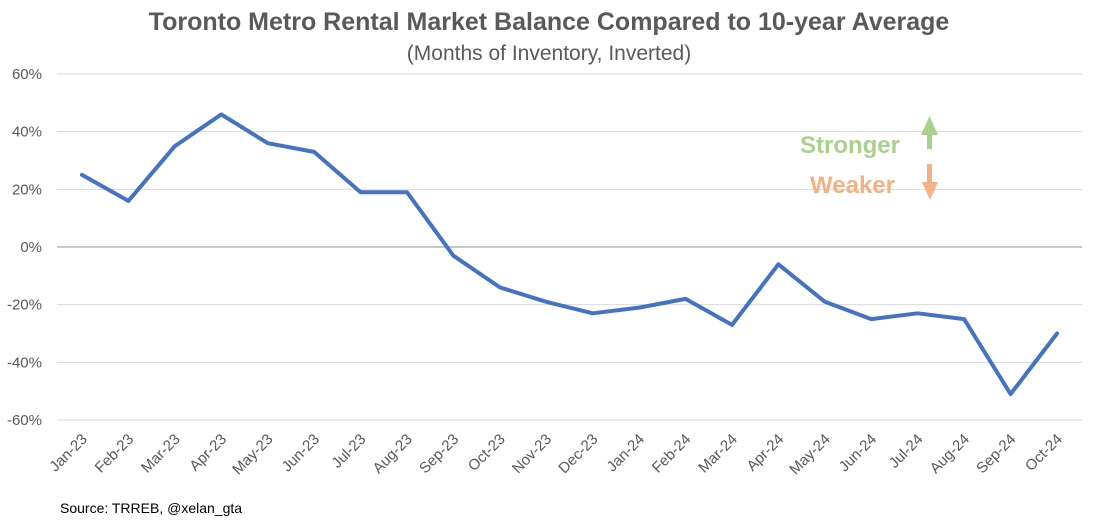 The width and height of the screenshot is (1098, 526). I want to click on x-tick-label: Aug-23, so click(393, 454).